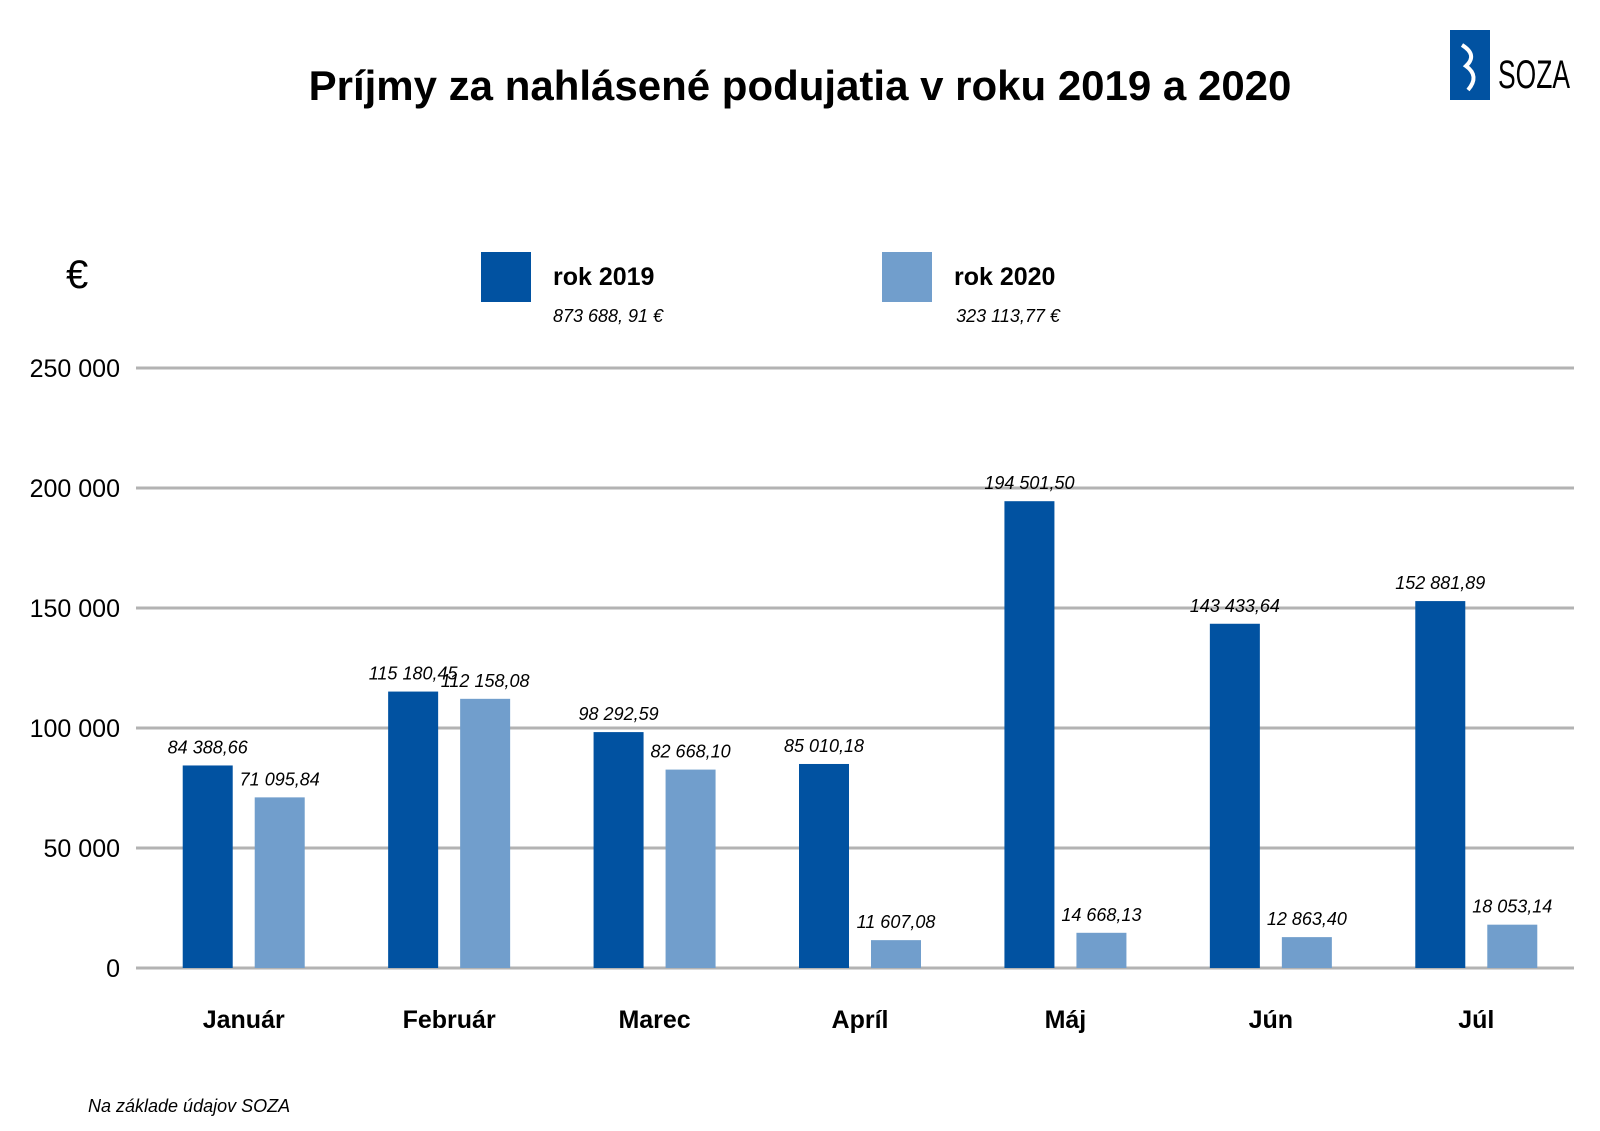  Describe the element at coordinates (189, 1106) in the screenshot. I see `source-note: Na základe údajov SOZA` at that location.